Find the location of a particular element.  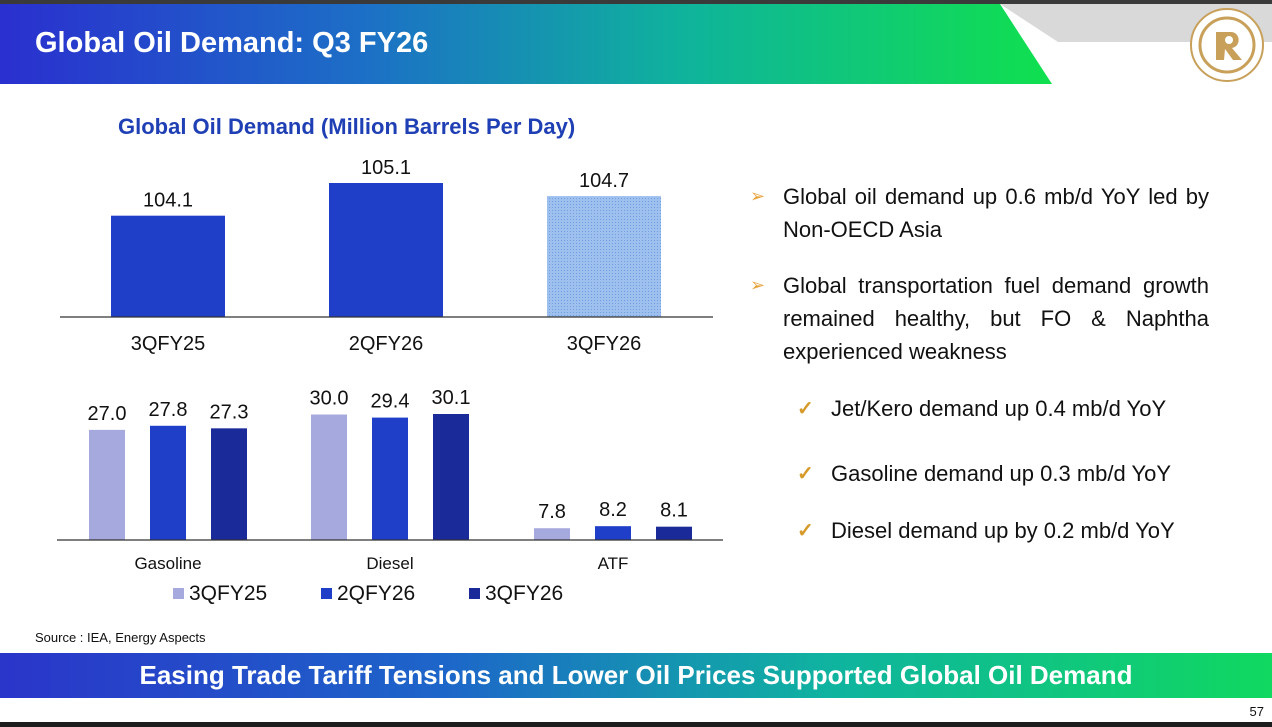

data-label: 7.8 is located at coordinates (552, 512).